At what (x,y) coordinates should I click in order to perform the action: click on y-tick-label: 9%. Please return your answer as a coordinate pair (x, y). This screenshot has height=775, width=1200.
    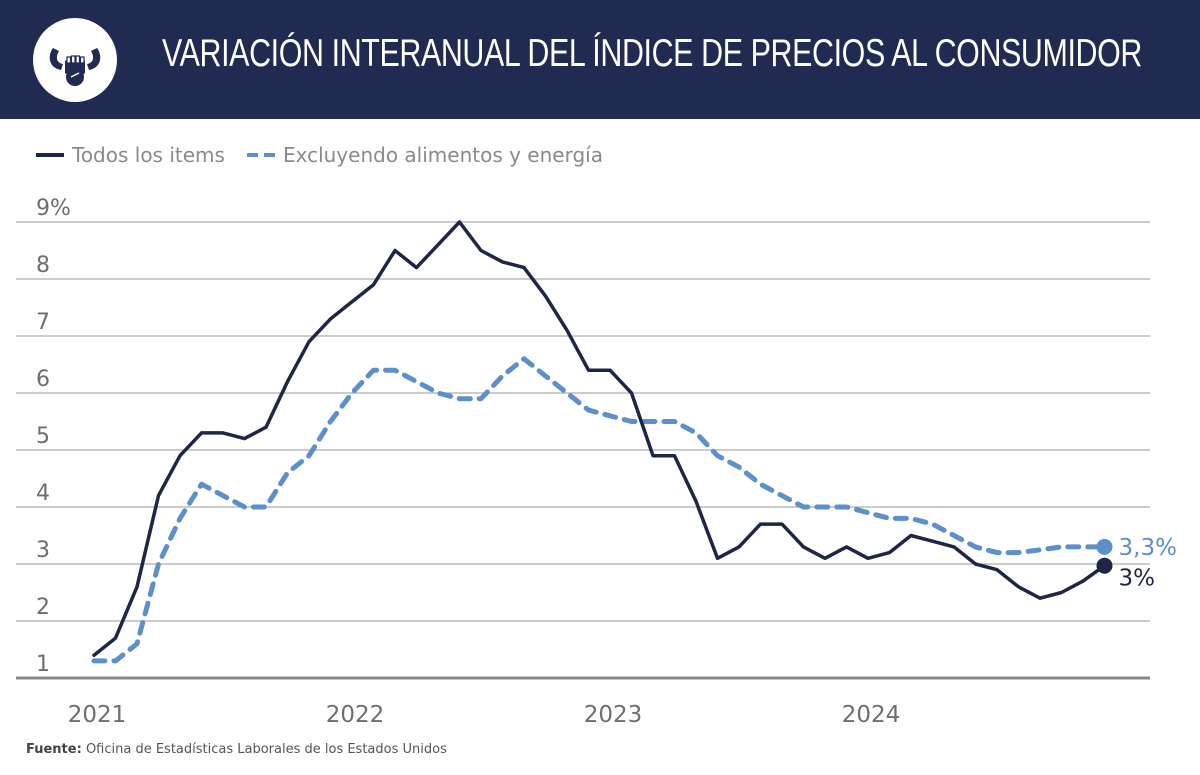
    Looking at the image, I should click on (53, 208).